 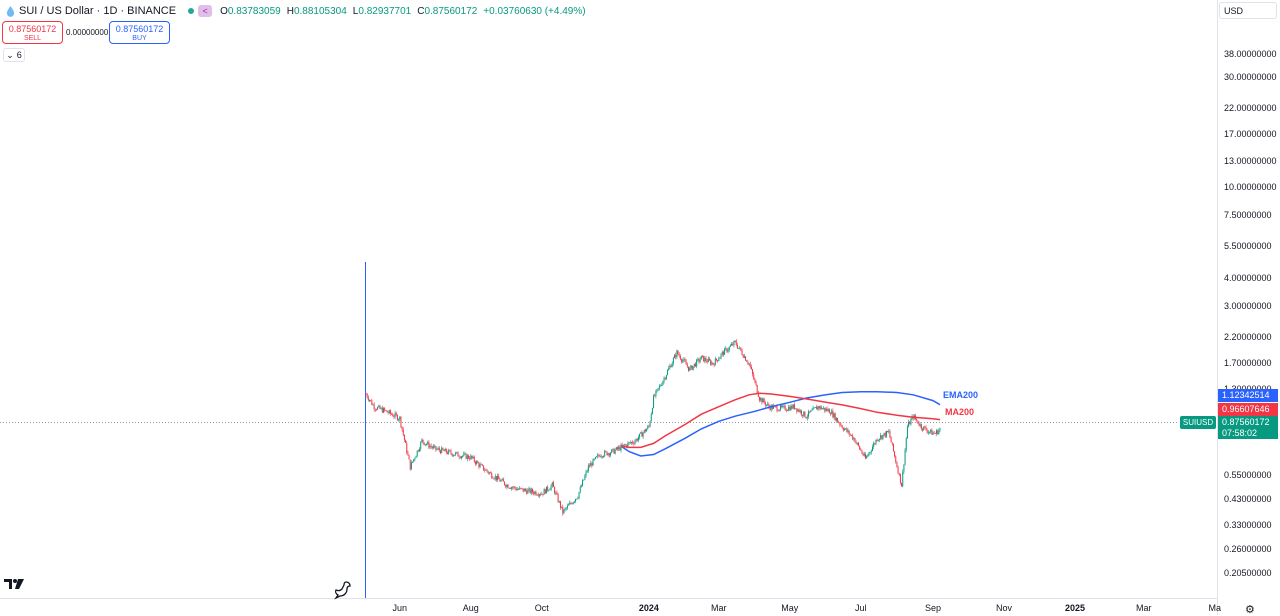 I want to click on buy-button: 0.87560172 BUY, so click(x=139, y=32).